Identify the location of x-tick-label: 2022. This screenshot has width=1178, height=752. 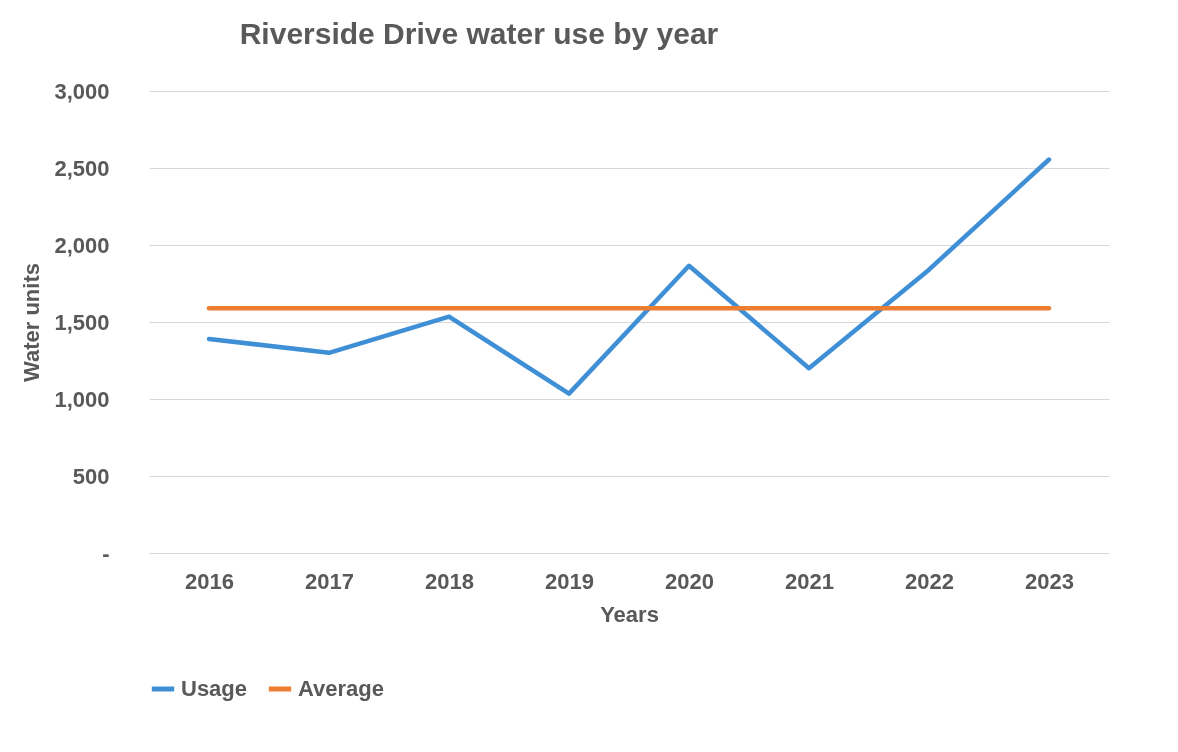
(929, 581).